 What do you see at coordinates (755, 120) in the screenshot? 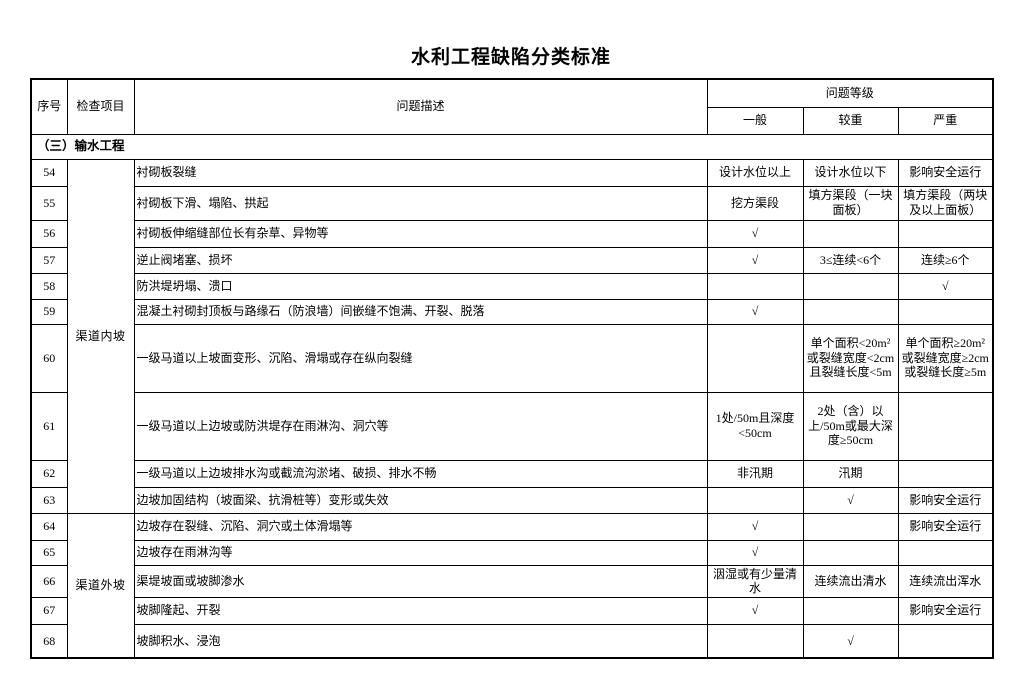
I see `header-grade-general: 一般` at bounding box center [755, 120].